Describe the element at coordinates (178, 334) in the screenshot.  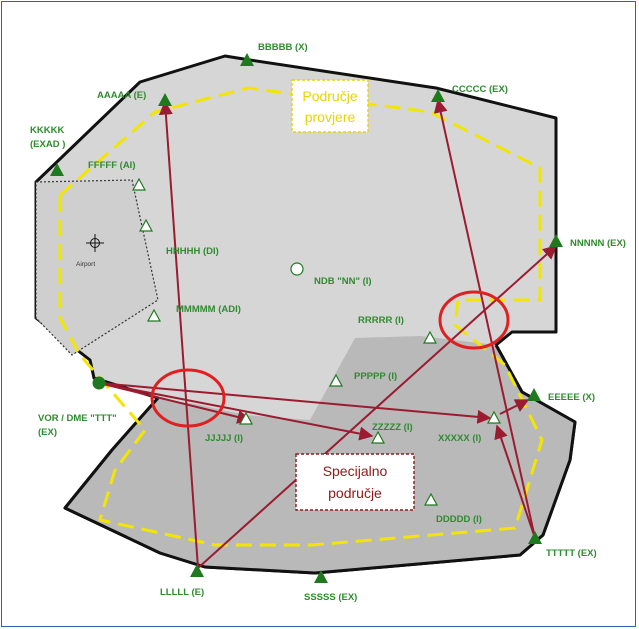
I see `route-lllll-aaaaa` at that location.